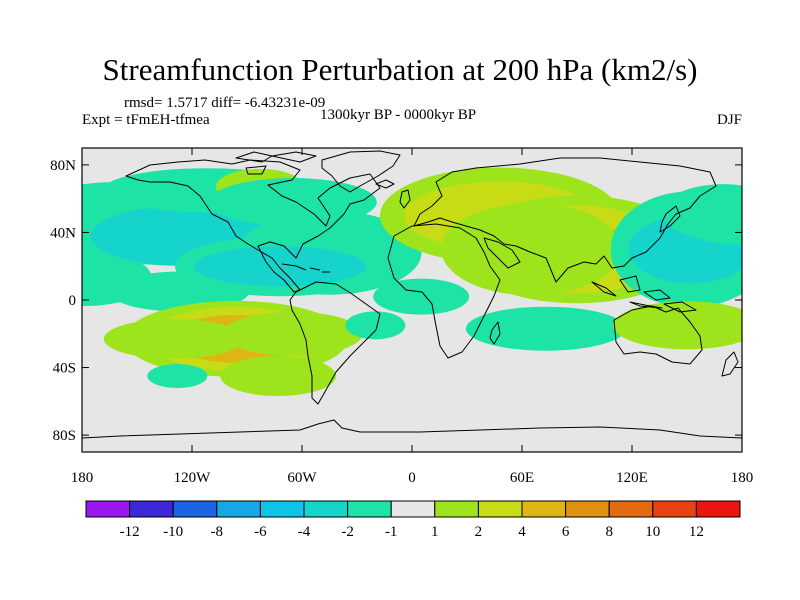  Describe the element at coordinates (495, 333) in the screenshot. I see `coastline-madagascar` at that location.